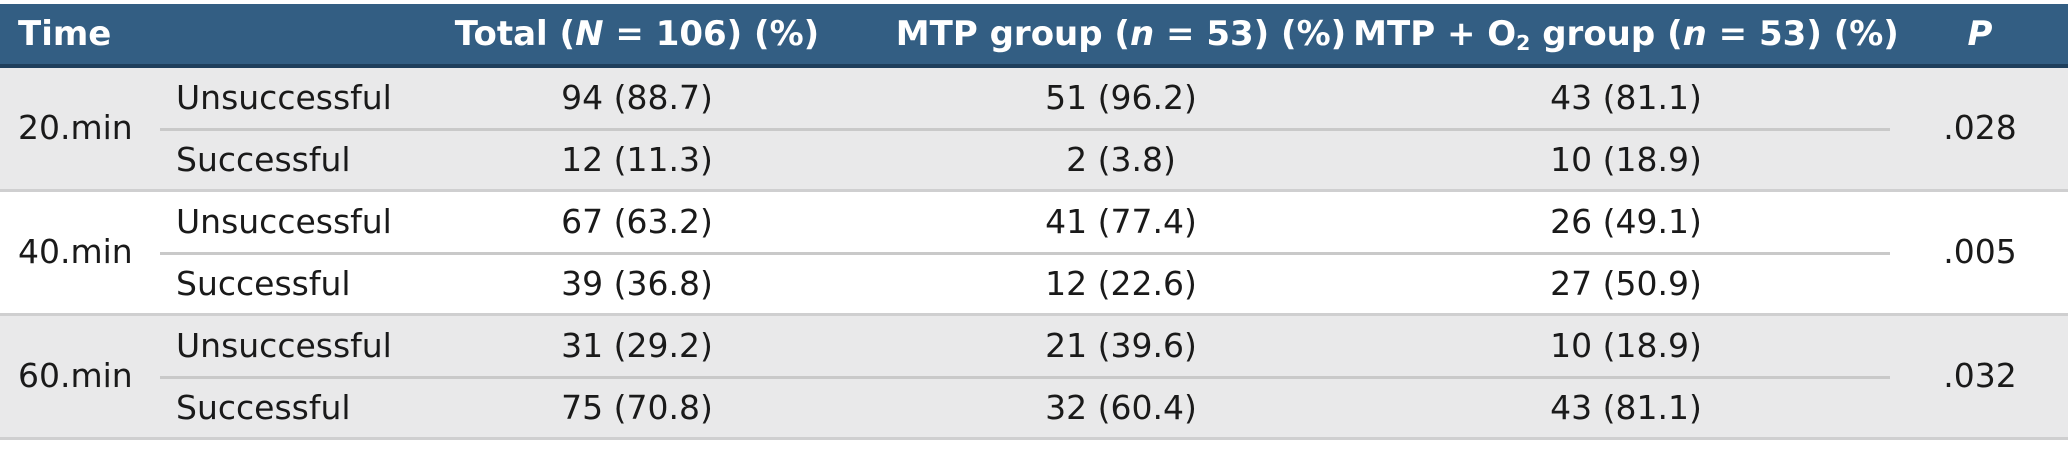 This screenshot has width=2068, height=456. What do you see at coordinates (637, 221) in the screenshot?
I see `total-cell: 67 (63.2)` at bounding box center [637, 221].